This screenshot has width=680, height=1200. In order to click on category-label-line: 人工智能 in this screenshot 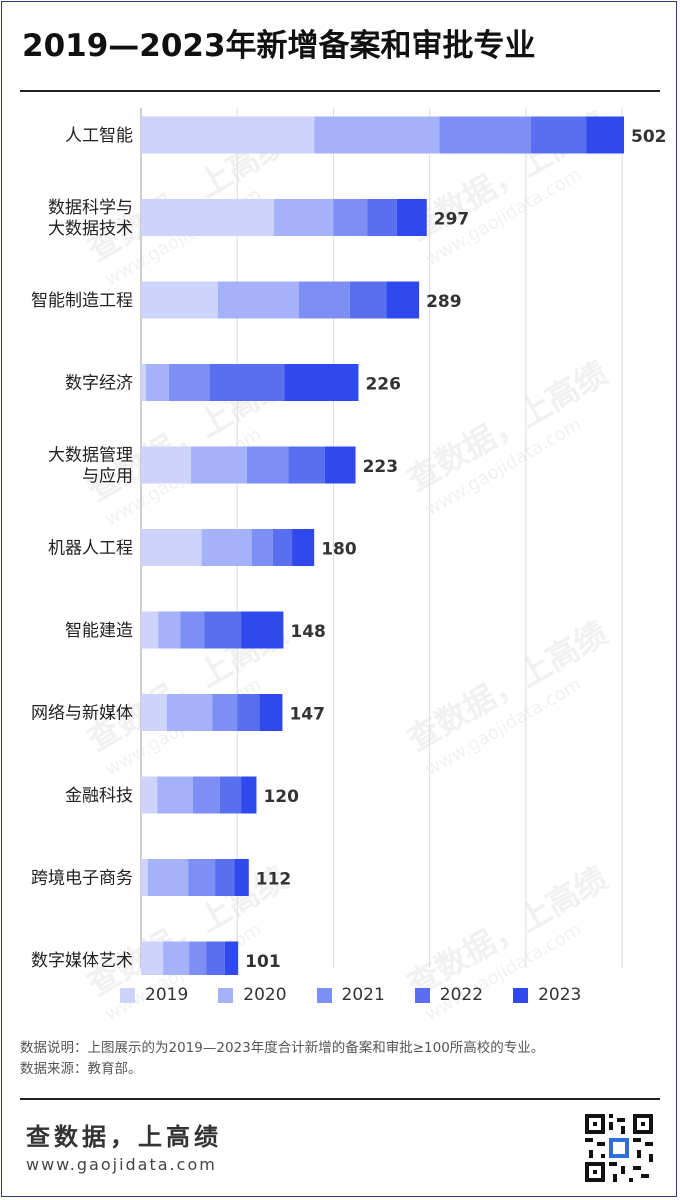, I will do `click(99, 136)`.